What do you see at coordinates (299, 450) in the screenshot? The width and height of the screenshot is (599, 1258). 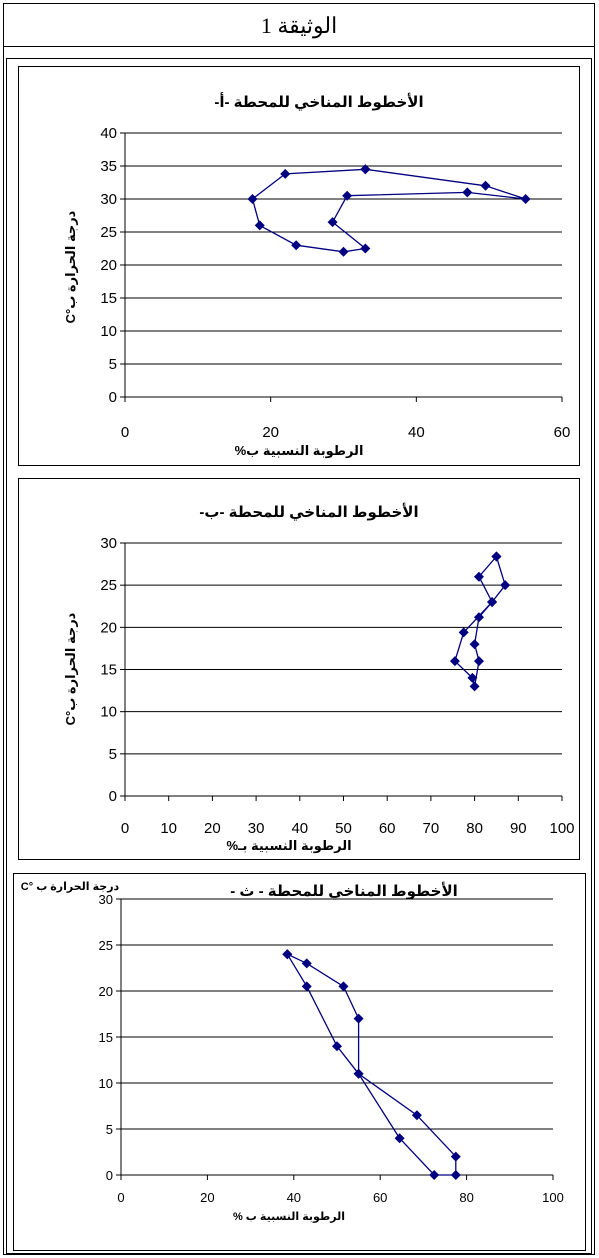 I see `x-axis-label: الرطوبة النسبية ب%` at bounding box center [299, 450].